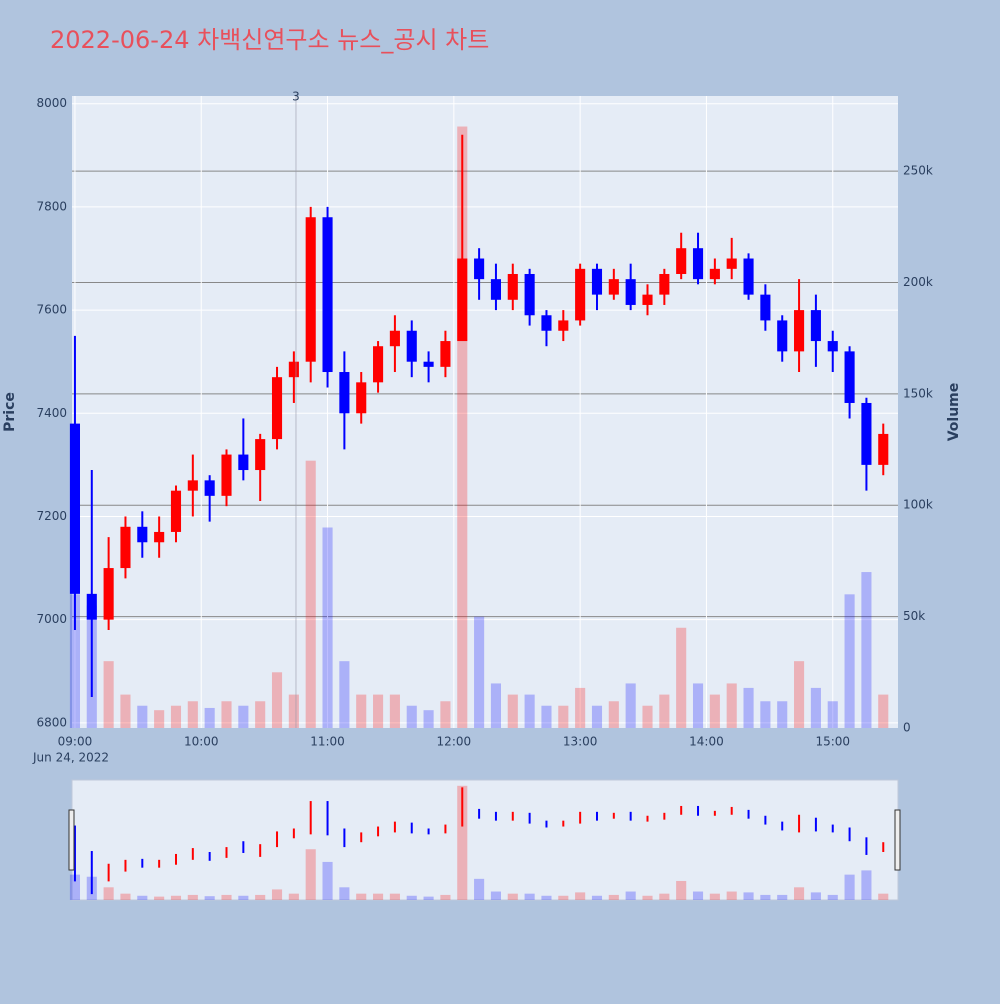 This screenshot has height=1004, width=1000. Describe the element at coordinates (201, 742) in the screenshot. I see `x-tick-label: 10:00` at that location.